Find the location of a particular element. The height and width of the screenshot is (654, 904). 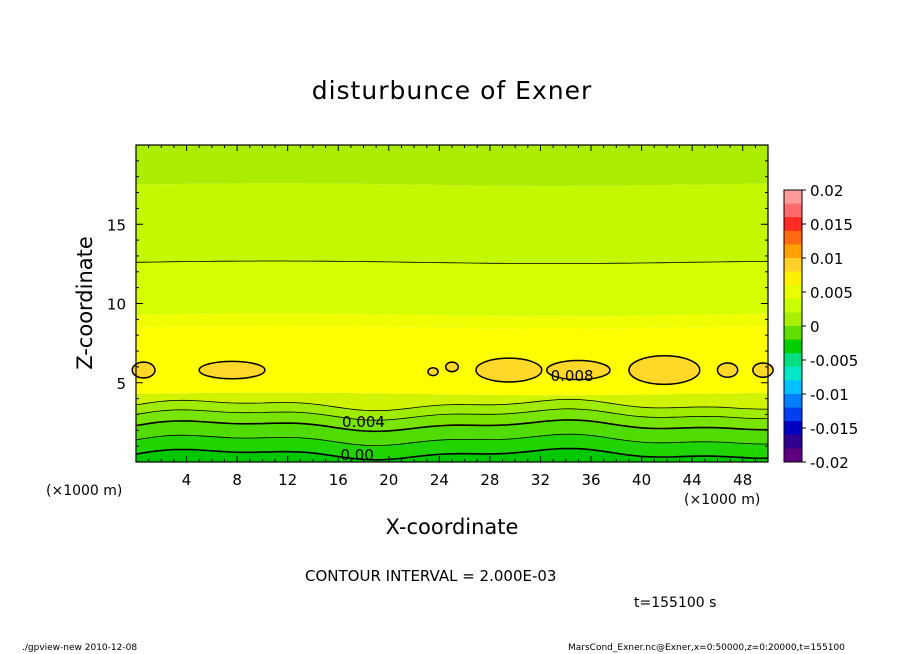

y-tick-label: 5 is located at coordinates (121, 384).